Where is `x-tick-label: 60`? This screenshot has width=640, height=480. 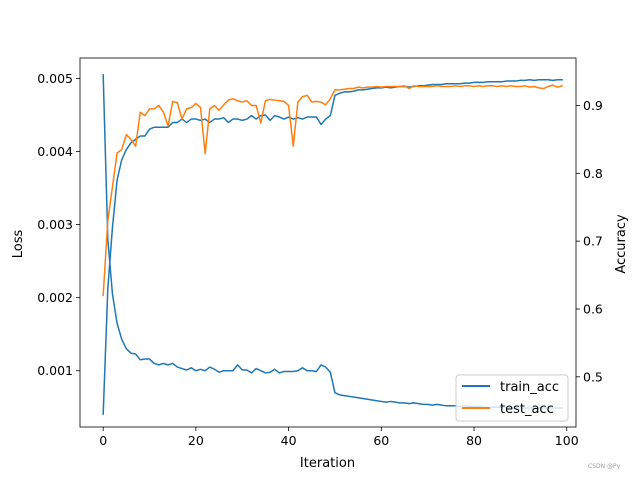 x-tick-label: 60 is located at coordinates (381, 440).